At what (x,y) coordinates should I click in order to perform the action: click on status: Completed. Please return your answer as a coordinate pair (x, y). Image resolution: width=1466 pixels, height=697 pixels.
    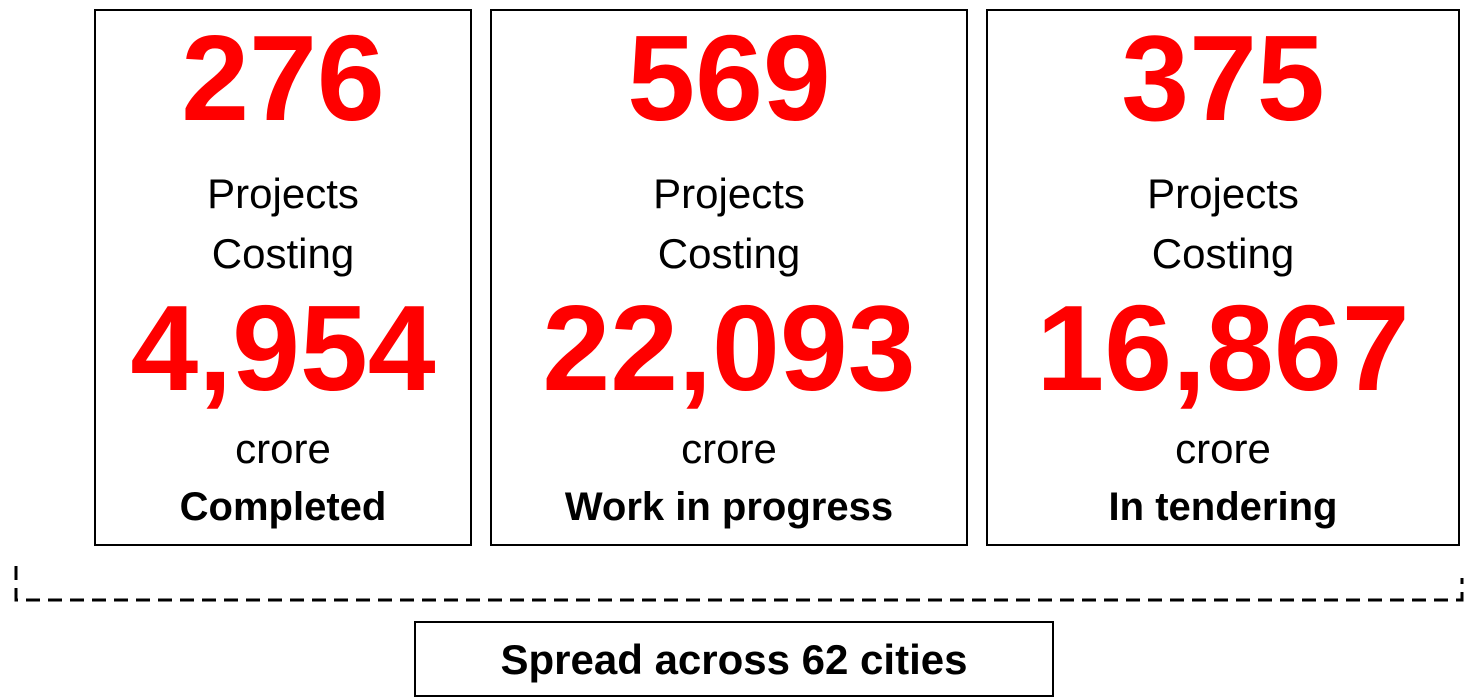
    Looking at the image, I should click on (283, 507).